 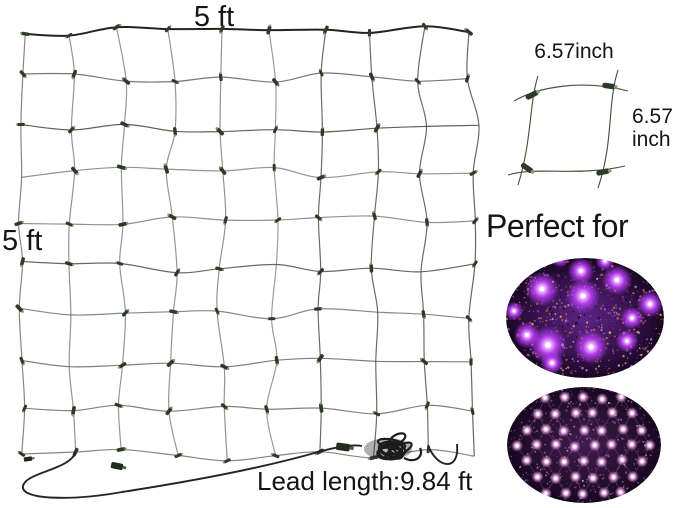 What do you see at coordinates (652, 116) in the screenshot?
I see `cell-height-value: 6.57` at bounding box center [652, 116].